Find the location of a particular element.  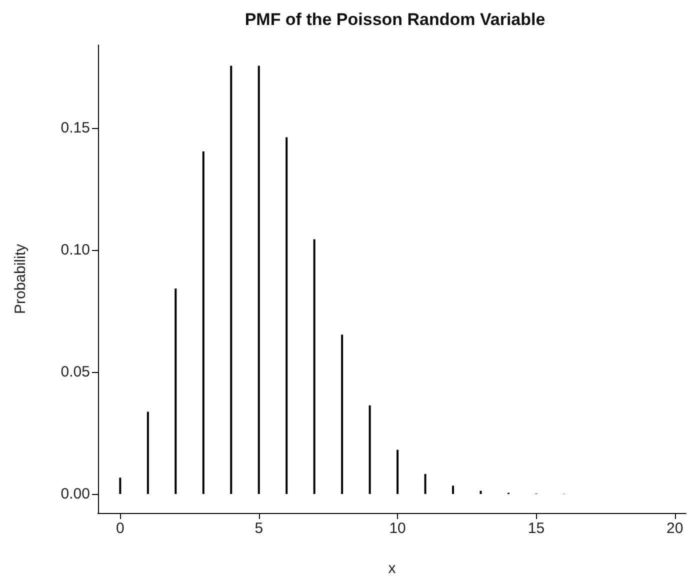

y-tick-label: 0.00 is located at coordinates (75, 493).